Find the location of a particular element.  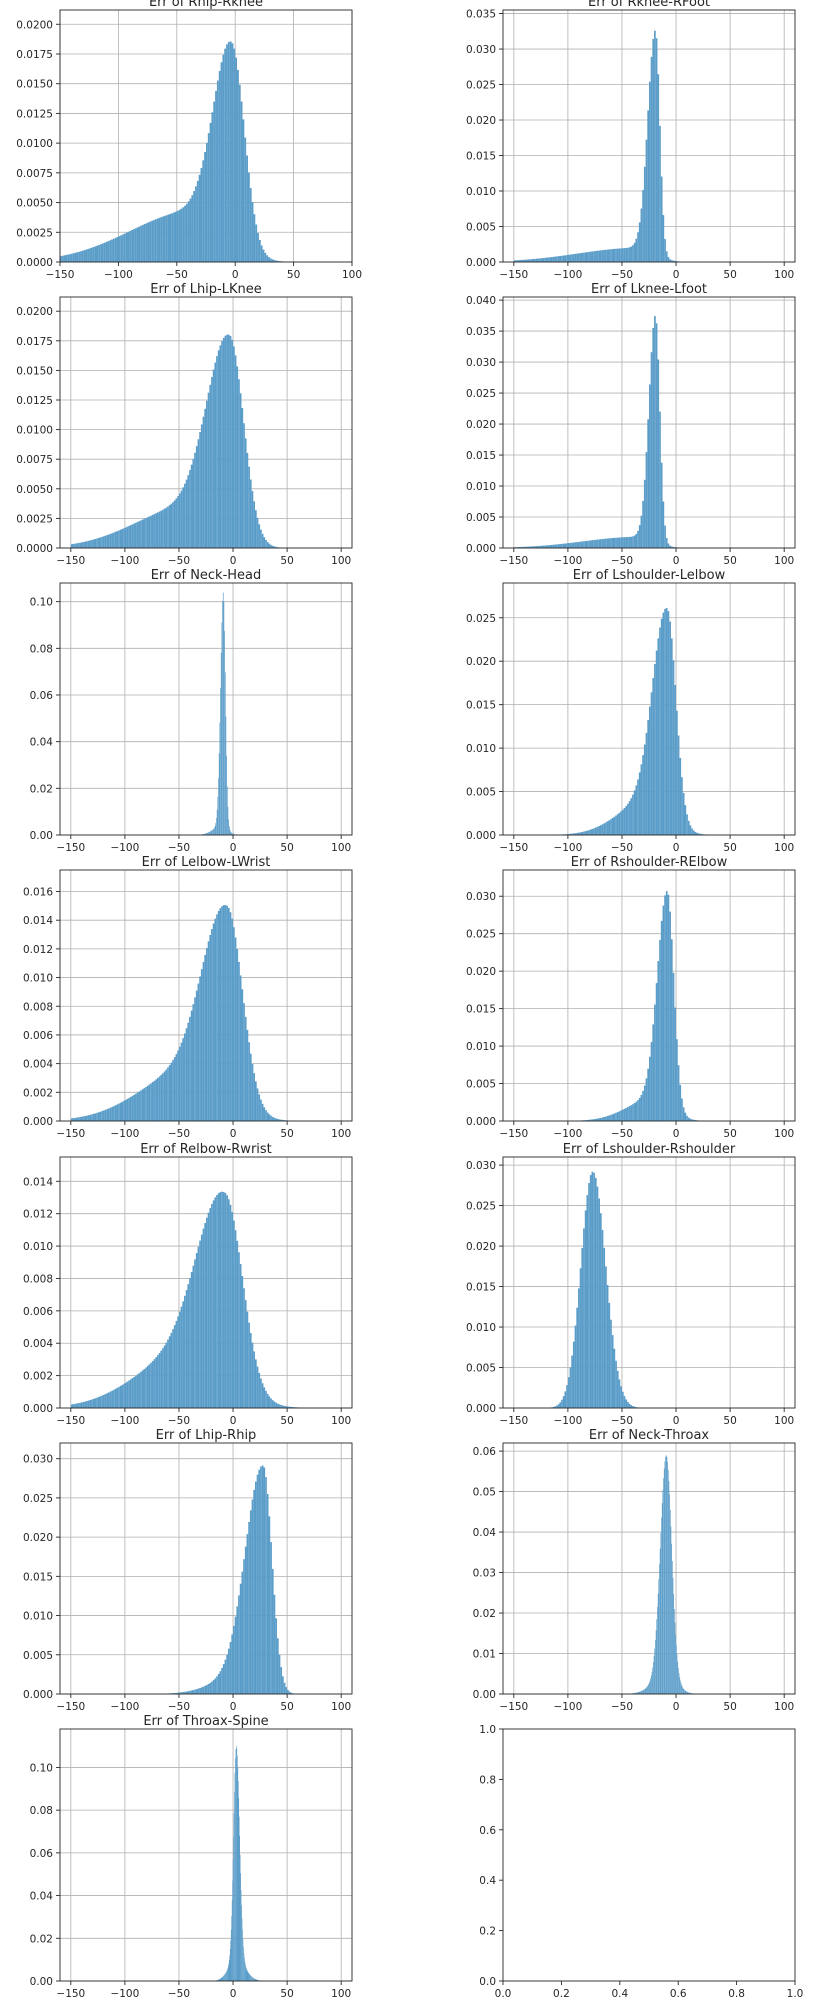

x-tick-label: −50 is located at coordinates (179, 848).